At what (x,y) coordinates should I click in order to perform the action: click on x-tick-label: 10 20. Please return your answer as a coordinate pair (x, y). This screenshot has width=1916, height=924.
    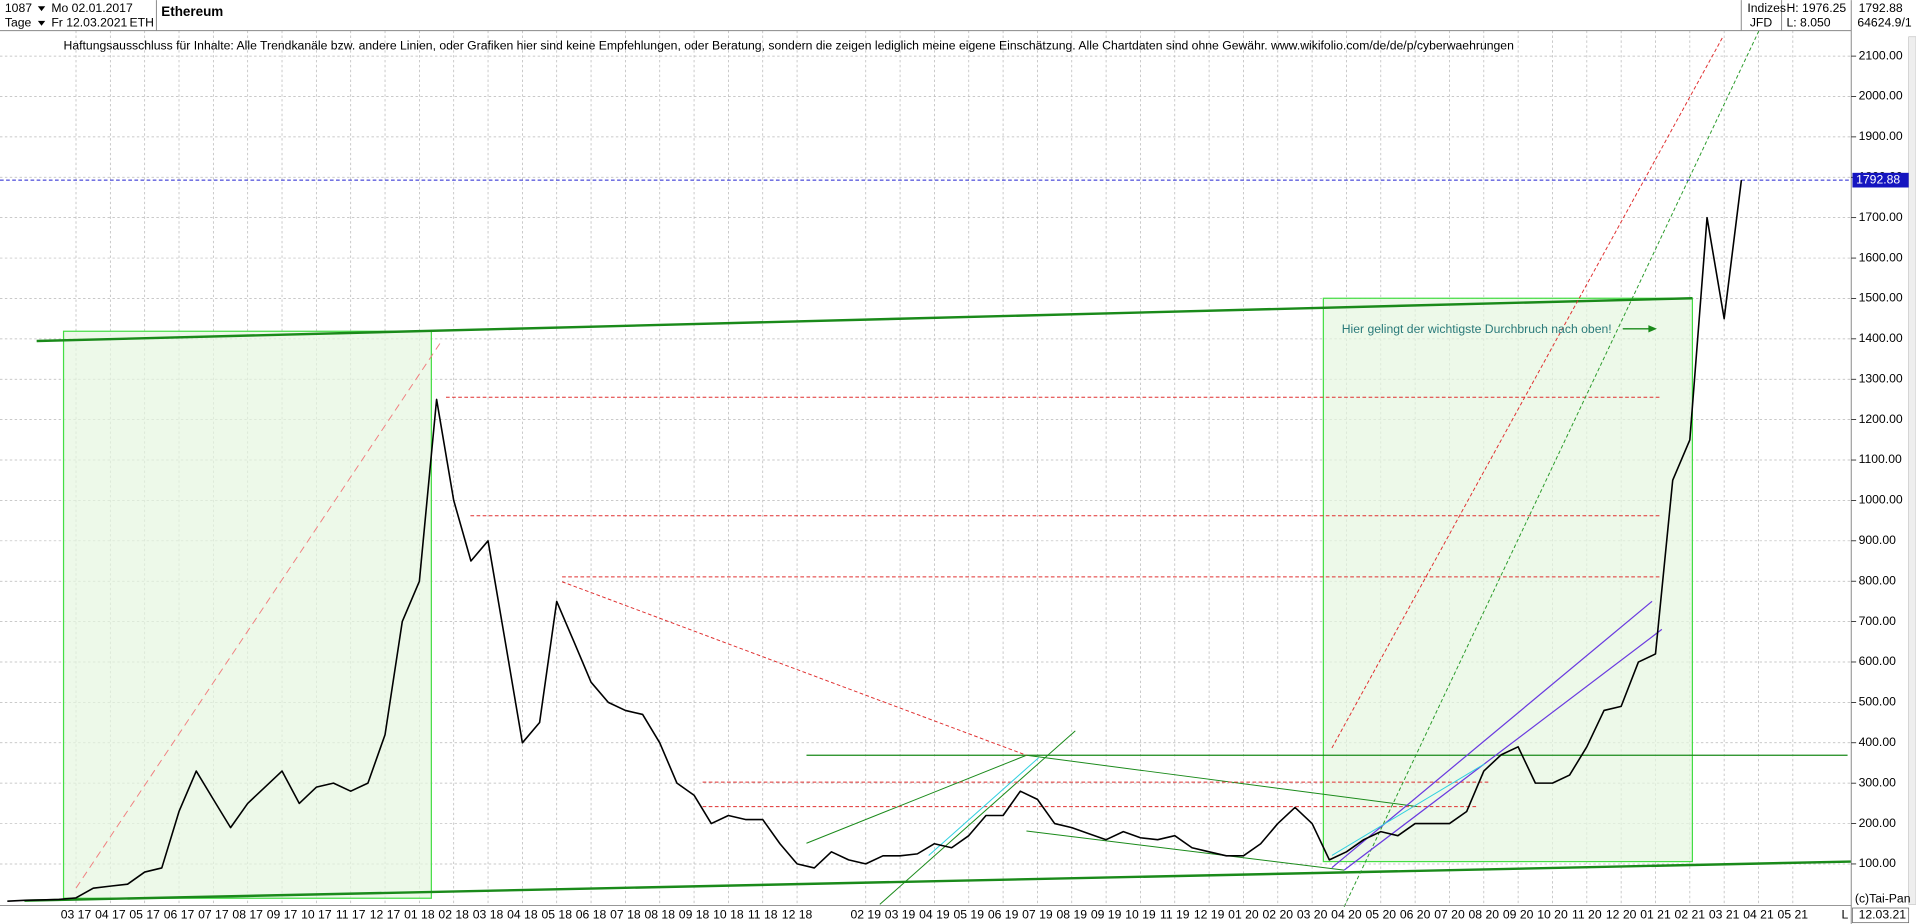
    Looking at the image, I should click on (1552, 915).